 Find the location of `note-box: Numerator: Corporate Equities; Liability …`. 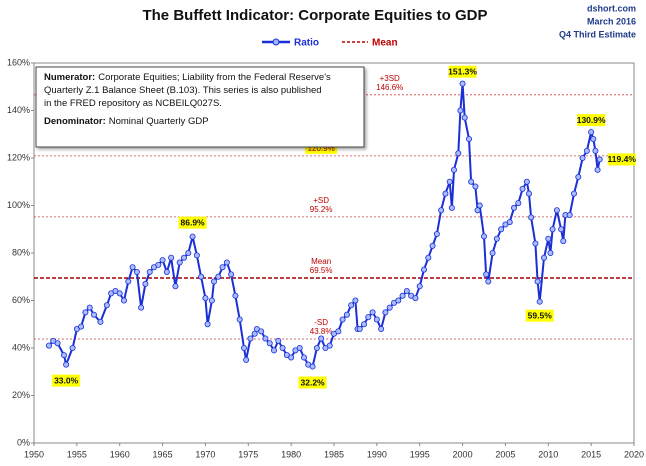

note-box: Numerator: Corporate Equities; Liability … is located at coordinates (200, 107).